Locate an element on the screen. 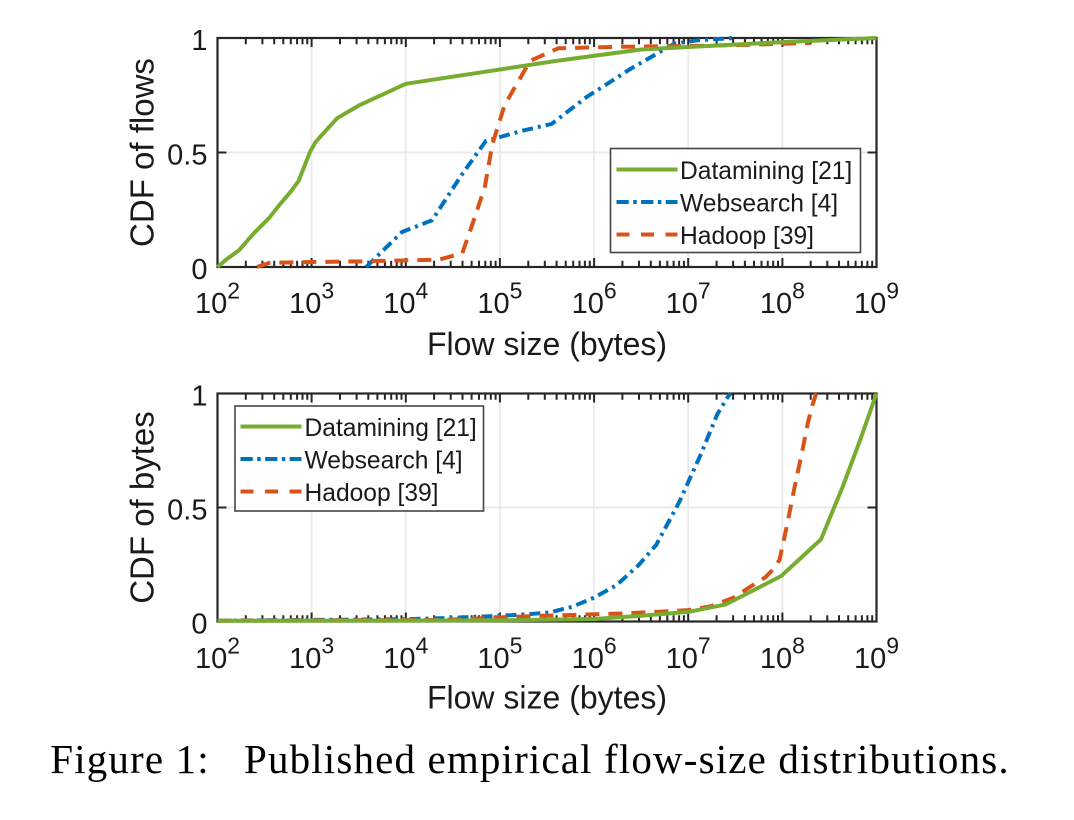  svg-text: CDF of flows is located at coordinates (142, 152).